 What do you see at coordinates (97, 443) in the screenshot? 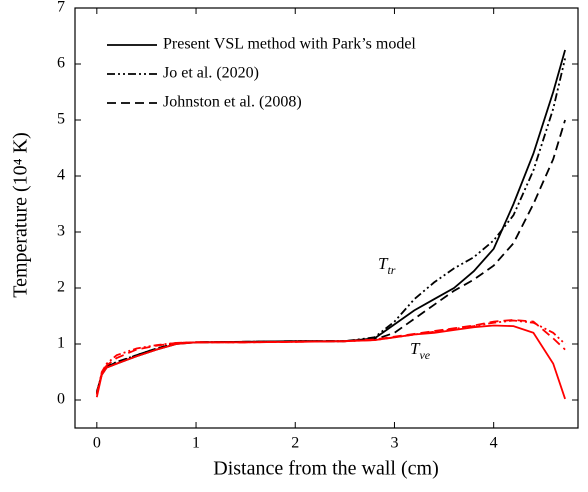
I see `x-tick-label: 0` at bounding box center [97, 443].